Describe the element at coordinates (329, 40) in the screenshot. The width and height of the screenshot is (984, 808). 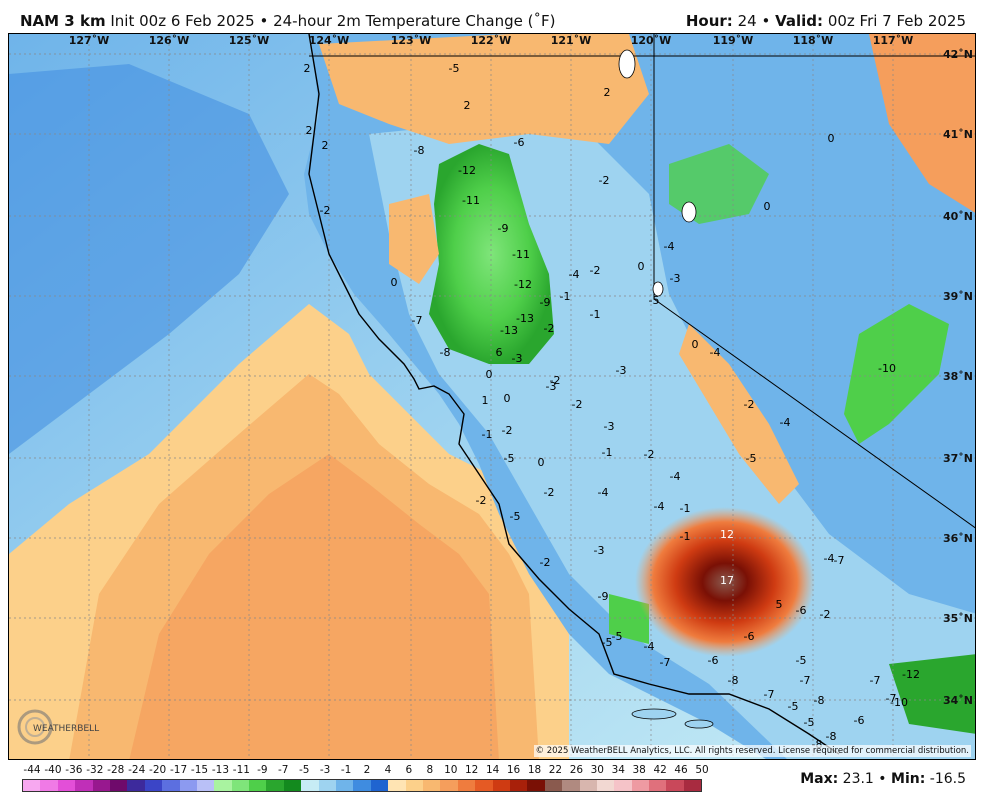
I see `longitude-label: 124˚W` at that location.